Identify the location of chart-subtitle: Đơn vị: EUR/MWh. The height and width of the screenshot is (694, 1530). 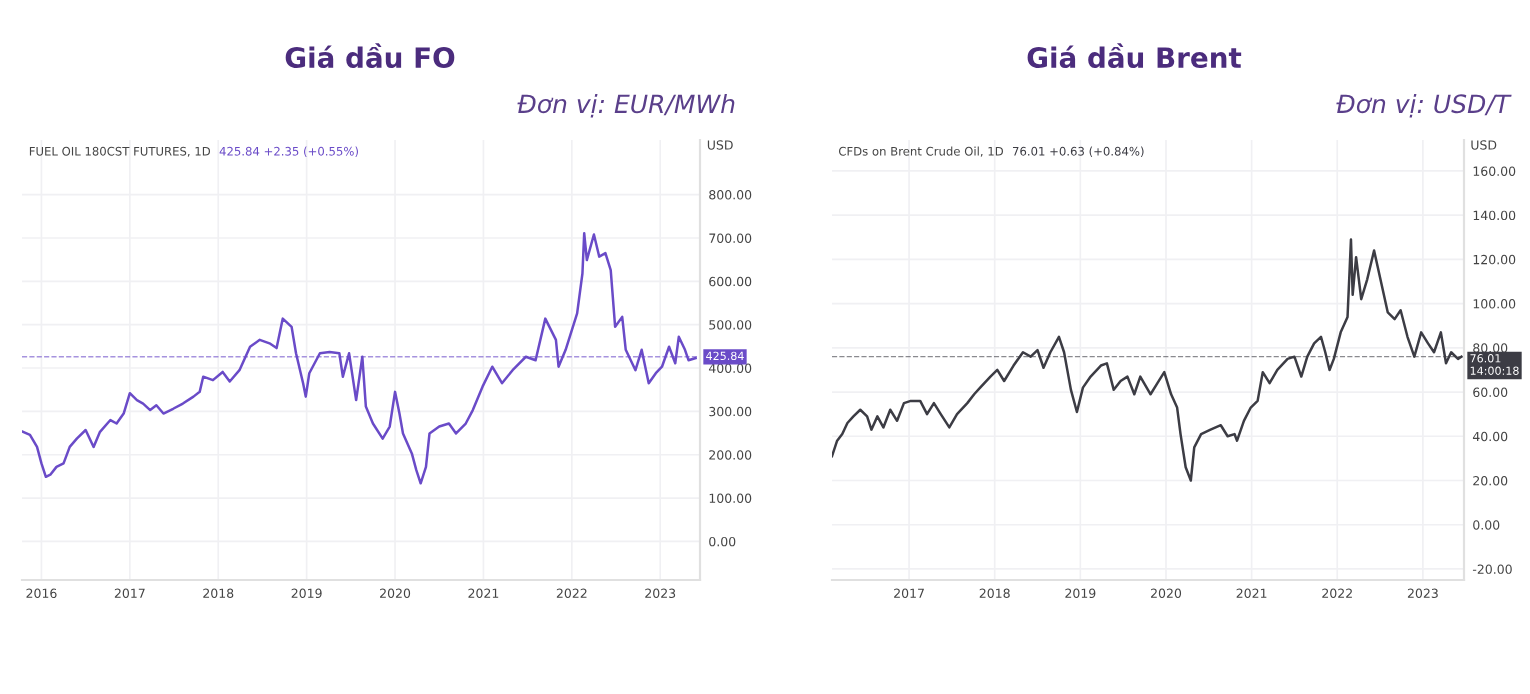
(626, 105).